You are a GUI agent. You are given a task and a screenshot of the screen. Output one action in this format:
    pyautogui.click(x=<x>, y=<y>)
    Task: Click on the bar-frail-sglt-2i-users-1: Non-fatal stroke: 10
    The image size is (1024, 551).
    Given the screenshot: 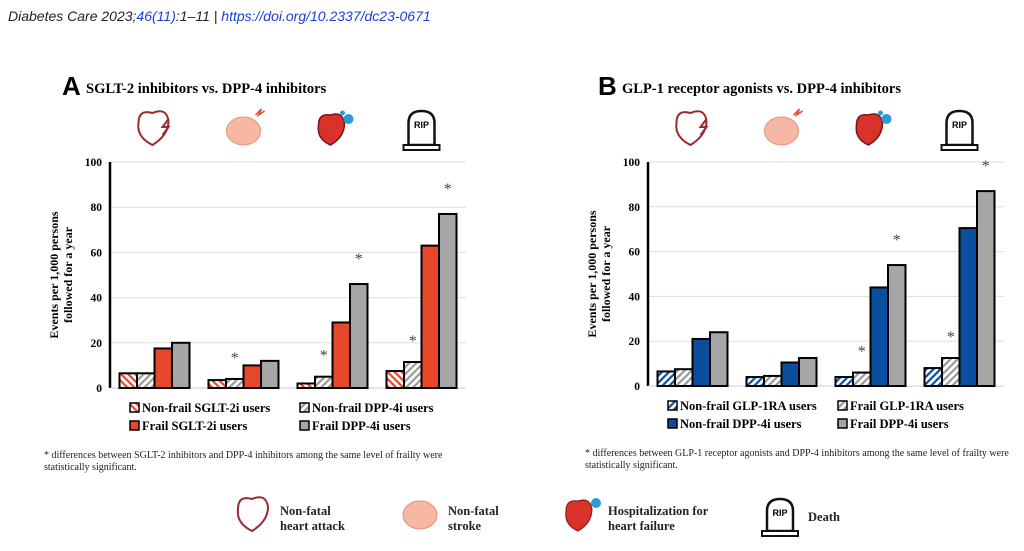 What is the action you would take?
    pyautogui.click(x=252, y=376)
    